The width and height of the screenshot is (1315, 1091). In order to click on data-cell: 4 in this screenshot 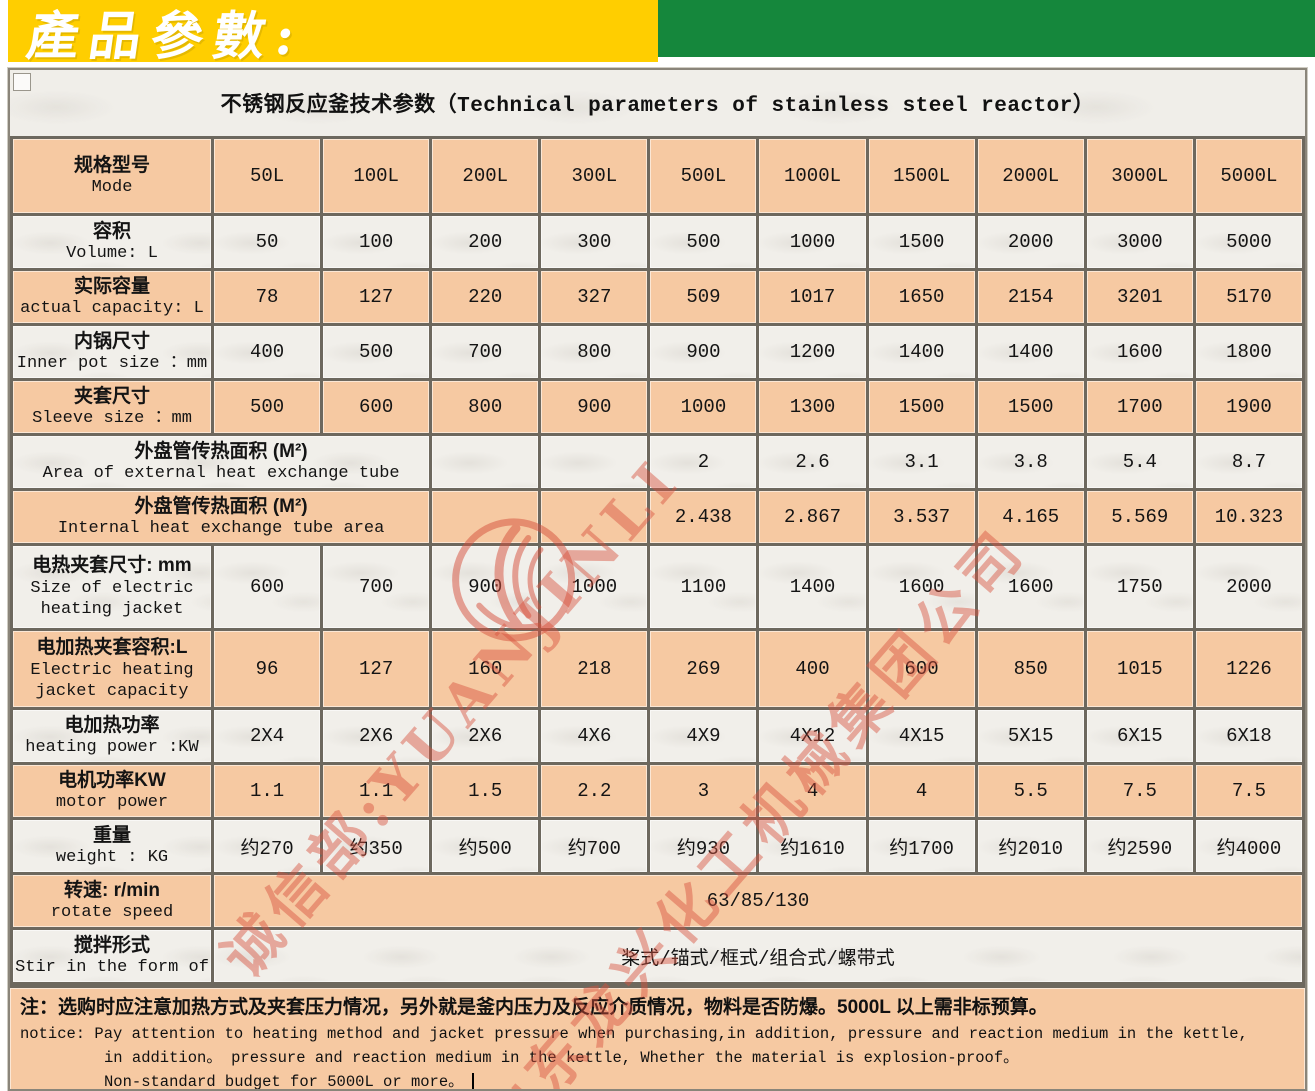, I will do `click(812, 791)`.